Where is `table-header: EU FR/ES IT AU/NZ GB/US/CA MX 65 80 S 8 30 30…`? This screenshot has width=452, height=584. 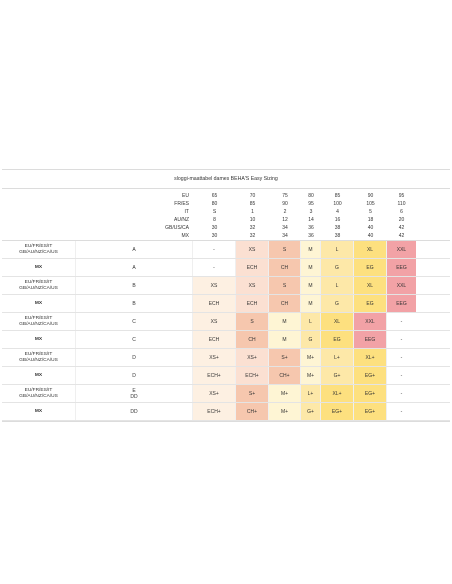
table-header: EU FR/ES IT AU/NZ GB/US/CA MX 65 80 S 8 30 30… is located at coordinates (226, 215).